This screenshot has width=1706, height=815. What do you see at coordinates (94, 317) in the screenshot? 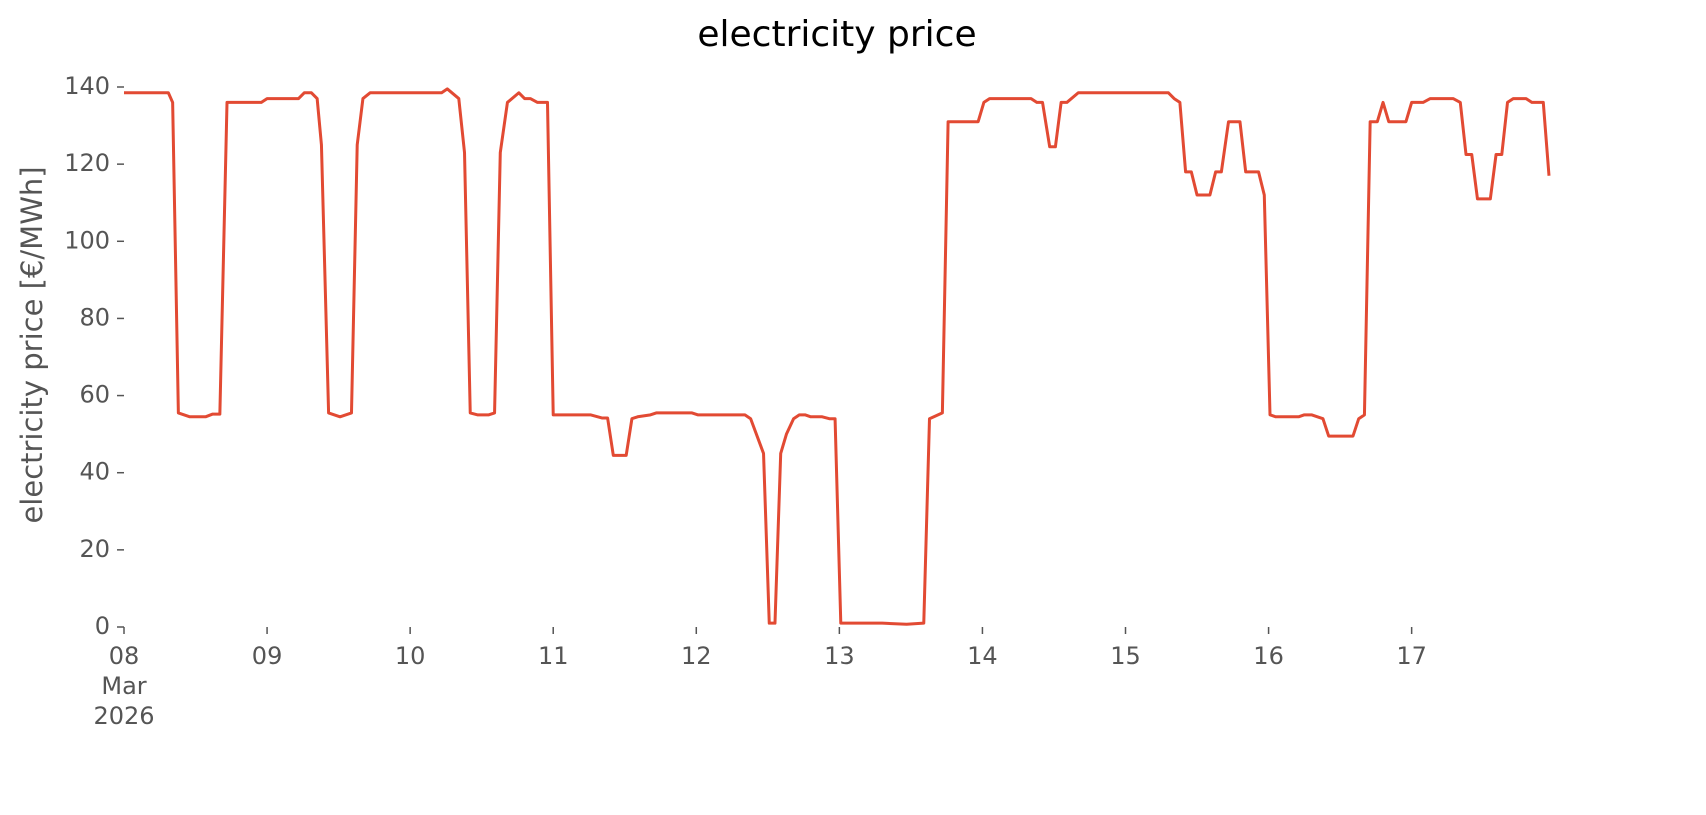
I see `y-tick-label: 80` at bounding box center [94, 317].